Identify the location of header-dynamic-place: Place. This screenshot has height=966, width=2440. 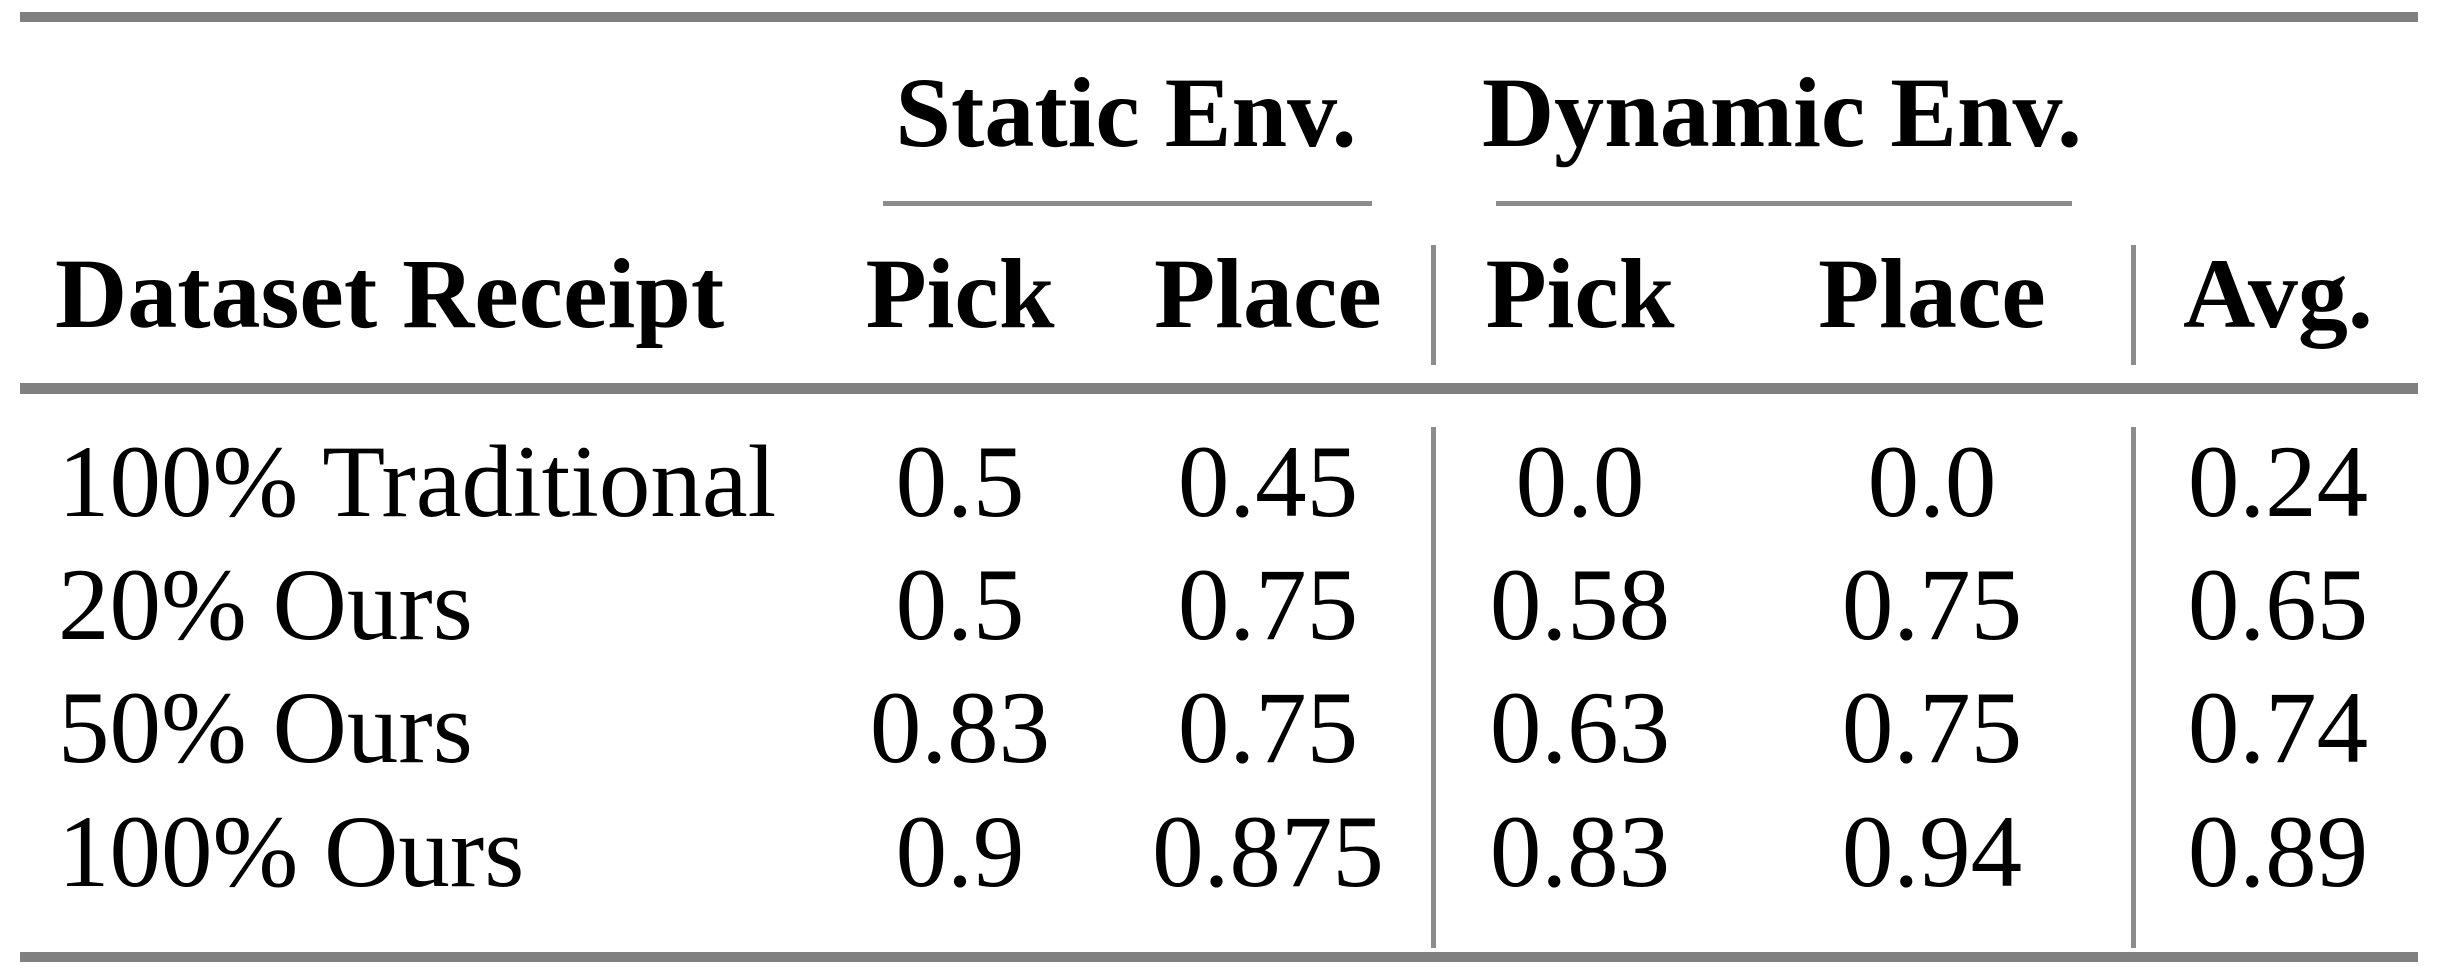
(1932, 293).